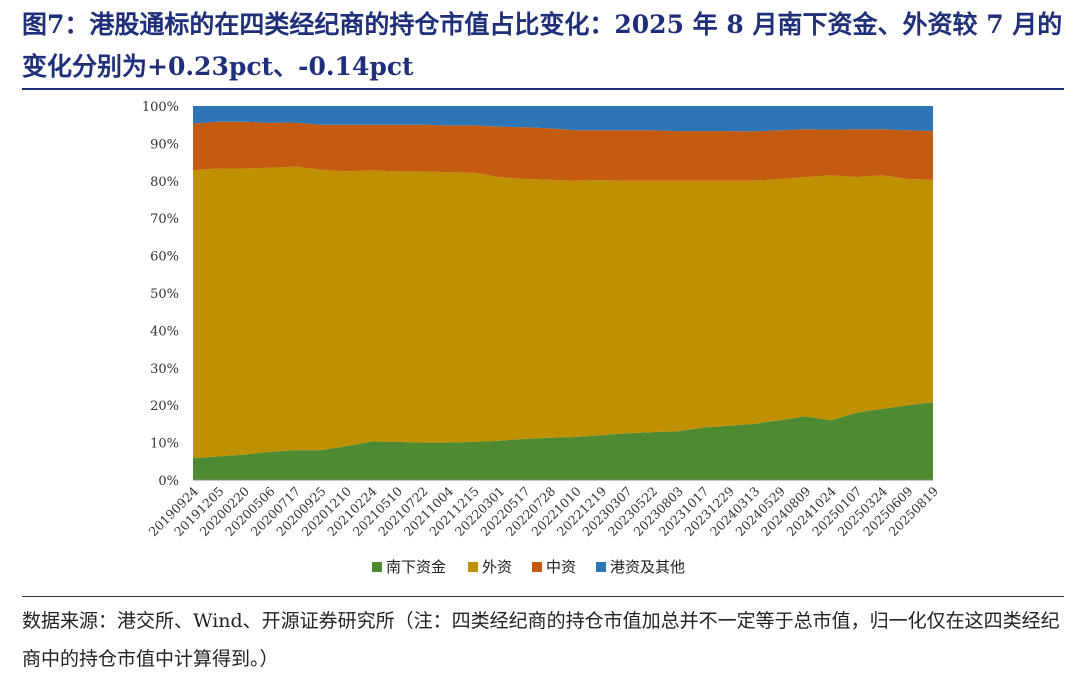  What do you see at coordinates (164, 182) in the screenshot?
I see `y-tick-label: 80%` at bounding box center [164, 182].